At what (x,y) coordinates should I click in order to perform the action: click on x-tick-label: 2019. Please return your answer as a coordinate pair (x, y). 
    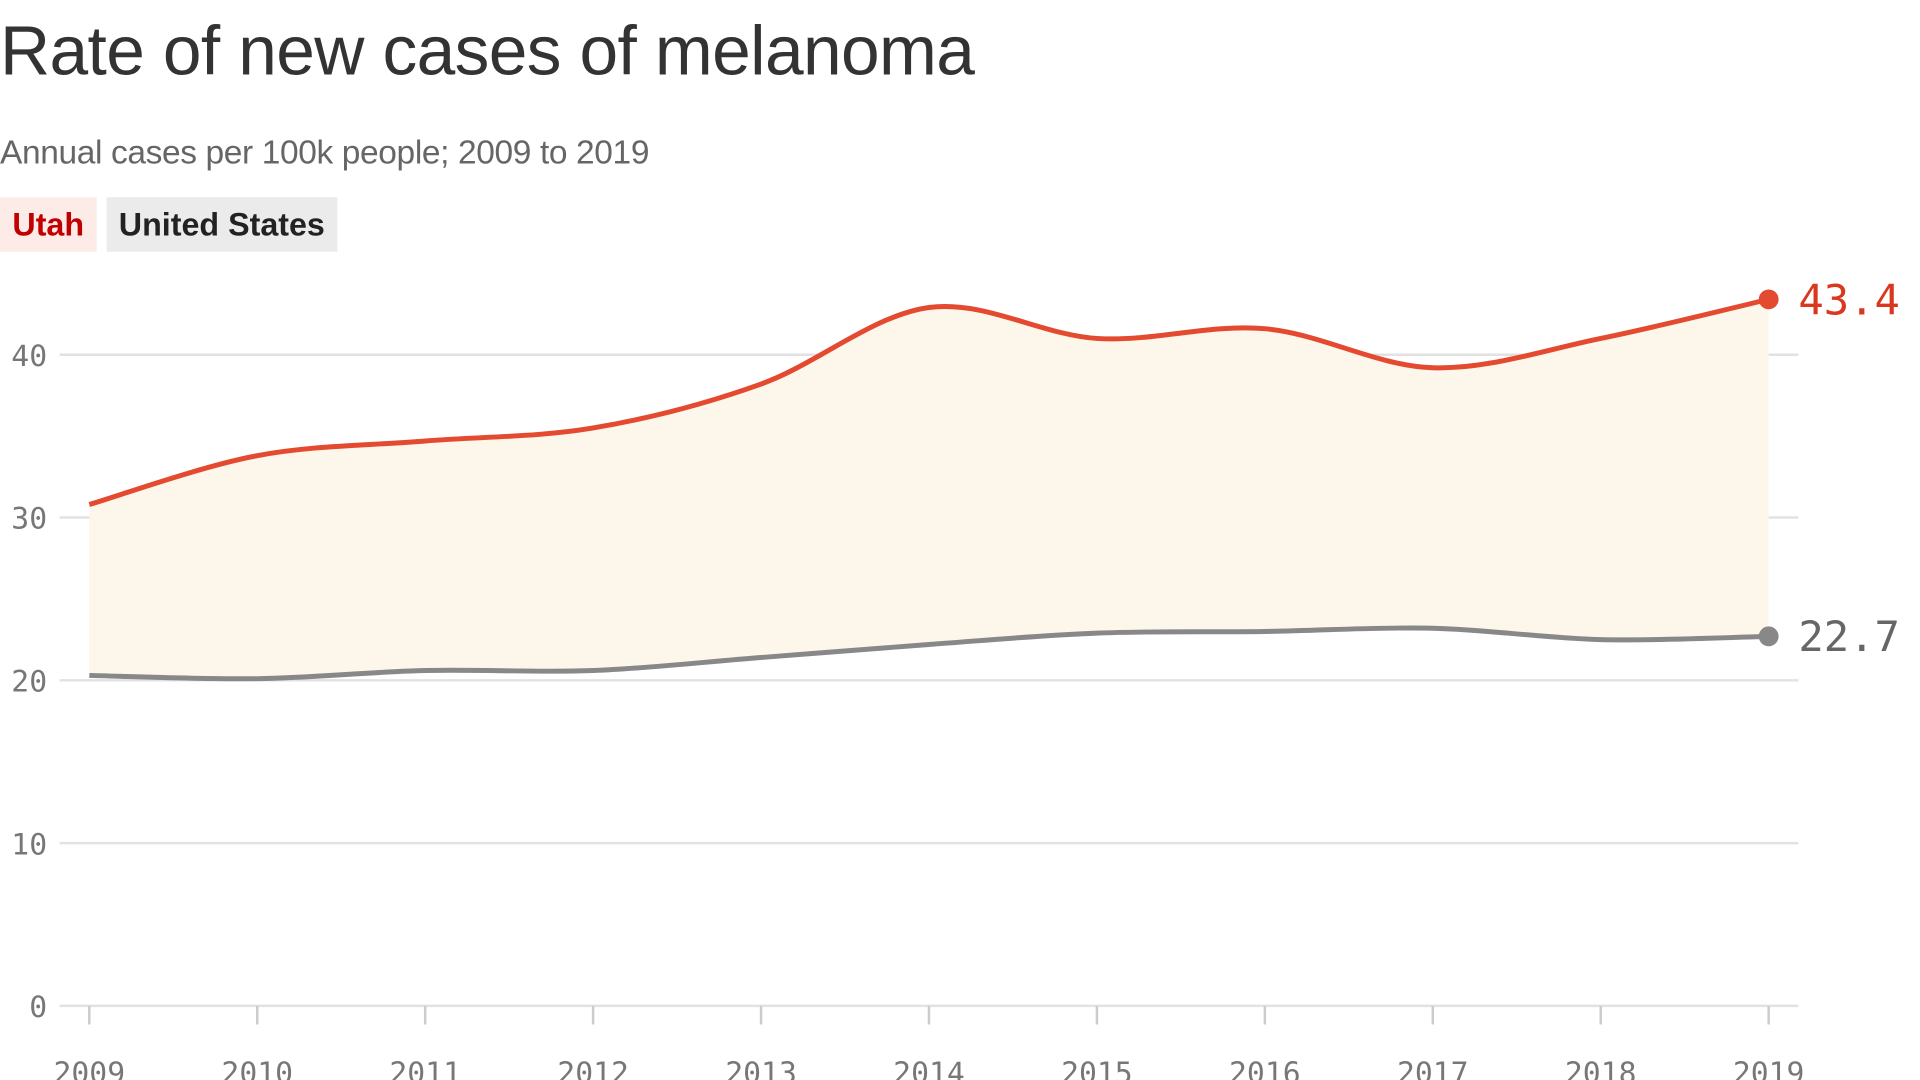
    Looking at the image, I should click on (1769, 1068).